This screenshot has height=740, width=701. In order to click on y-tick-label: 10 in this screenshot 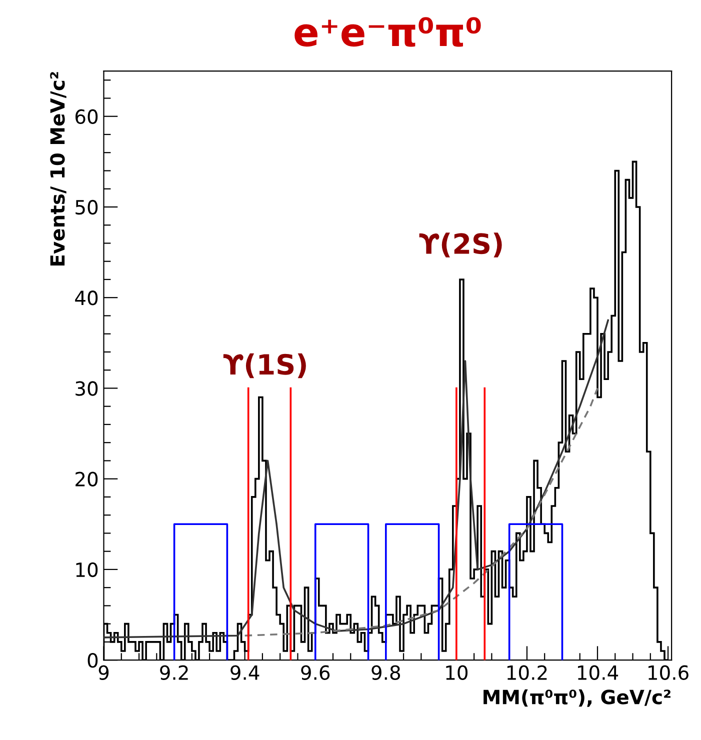, I will do `click(87, 570)`.